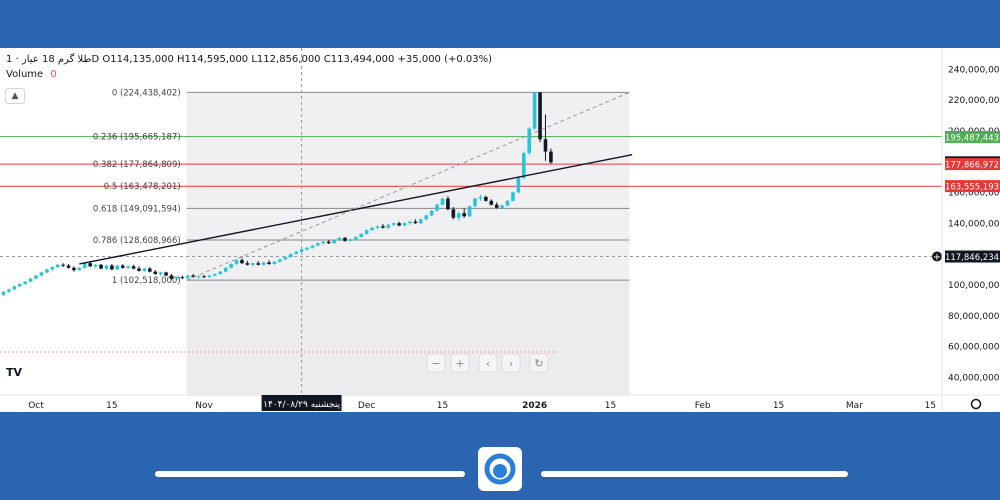  Describe the element at coordinates (511, 363) in the screenshot. I see `right-button` at that location.